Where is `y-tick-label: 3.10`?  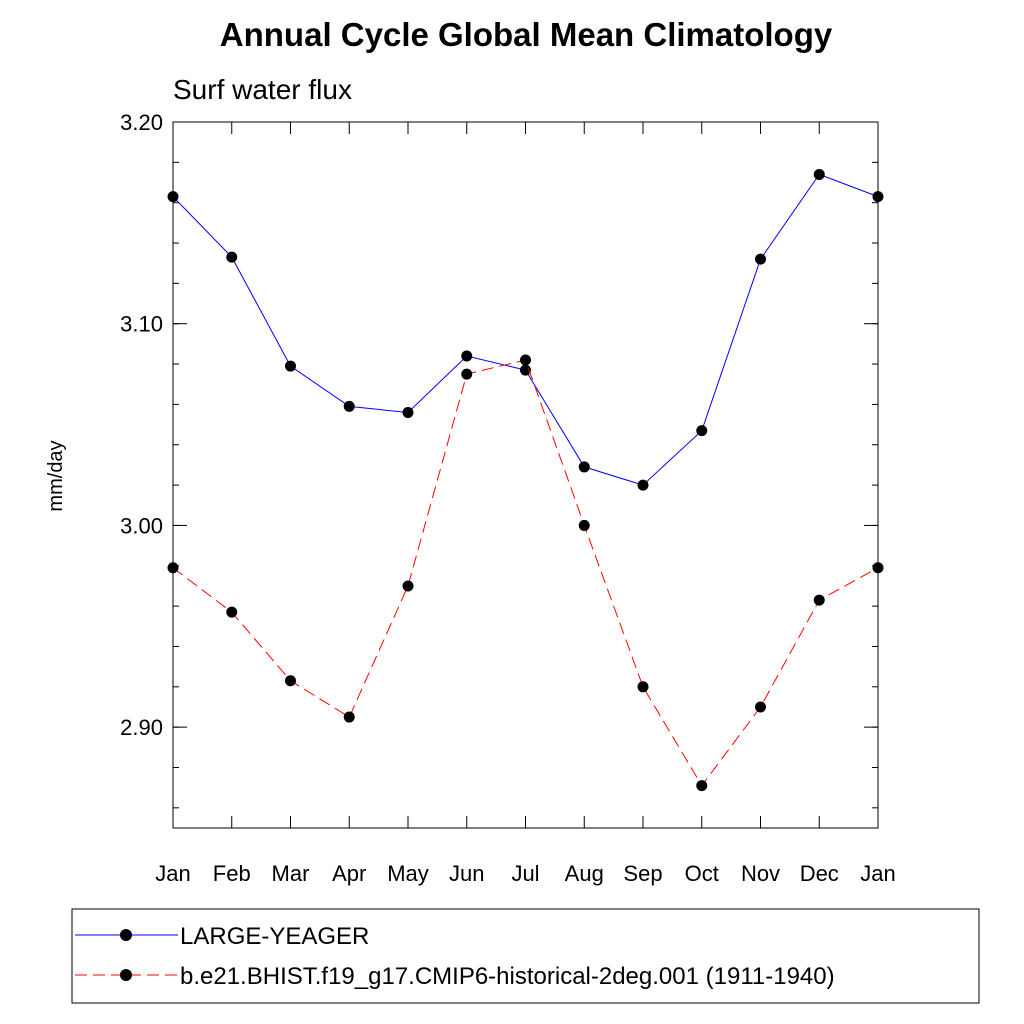 y-tick-label: 3.10 is located at coordinates (141, 324).